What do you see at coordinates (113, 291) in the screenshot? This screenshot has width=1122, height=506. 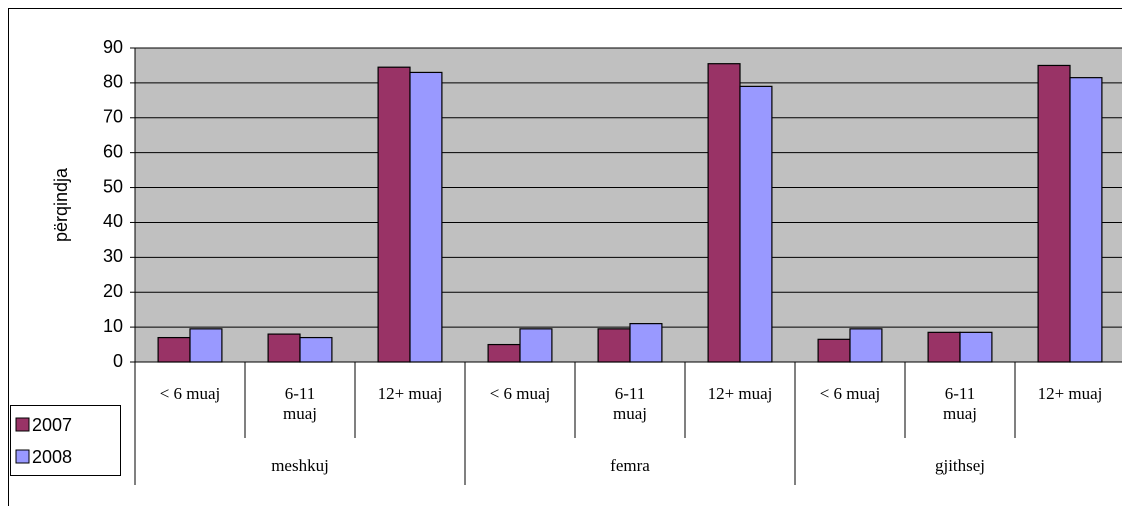 I see `y-tick-label: 20` at bounding box center [113, 291].